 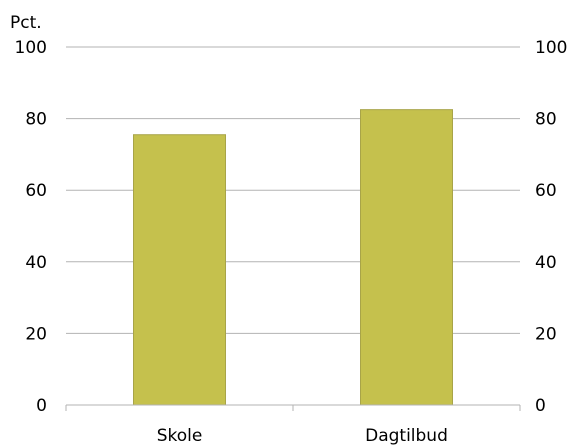 I want to click on y-tick-right-60: 60, so click(x=546, y=191).